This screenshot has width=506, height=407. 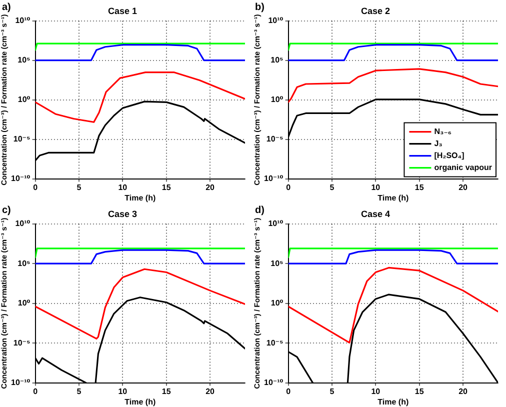 I want to click on chart-title: Case 4, so click(x=375, y=213).